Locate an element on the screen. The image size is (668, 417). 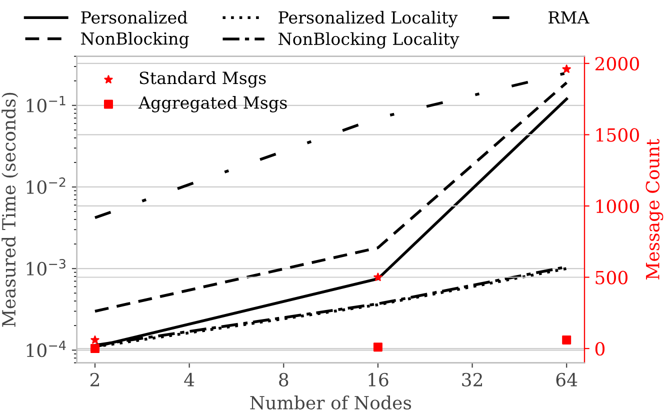
y-tick-label: 10$^{−3}$ is located at coordinates (46, 267).